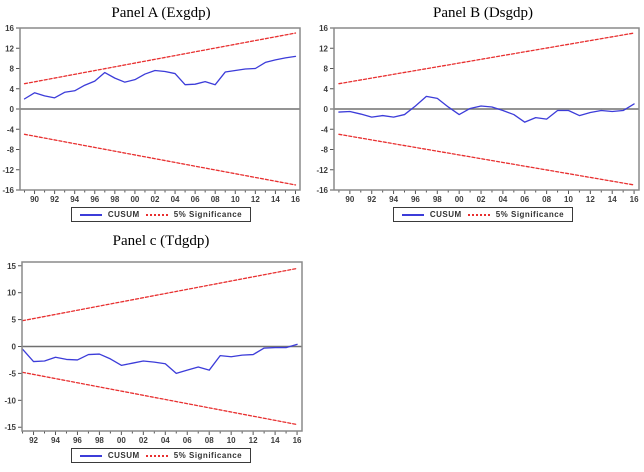 Image resolution: width=644 pixels, height=472 pixels. I want to click on panel-c-title: Panel c (Tdgdp), so click(161, 241).